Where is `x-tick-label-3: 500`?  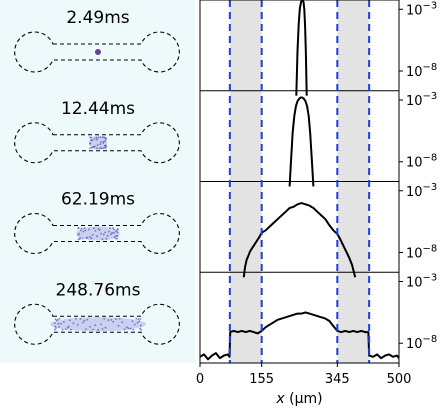
x-tick-label-3: 500 is located at coordinates (399, 379).